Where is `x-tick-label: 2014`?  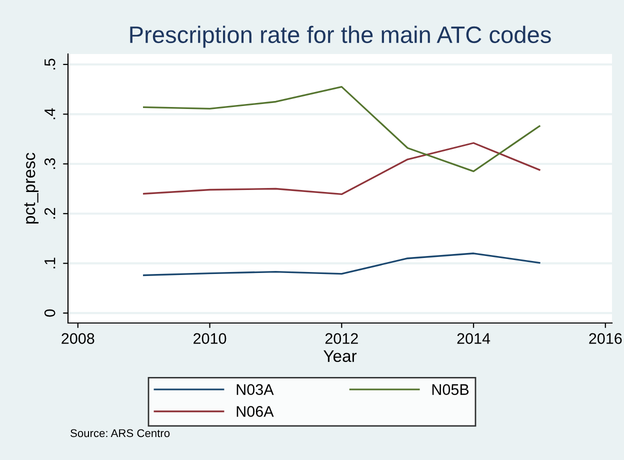
x-tick-label: 2014 is located at coordinates (473, 338).